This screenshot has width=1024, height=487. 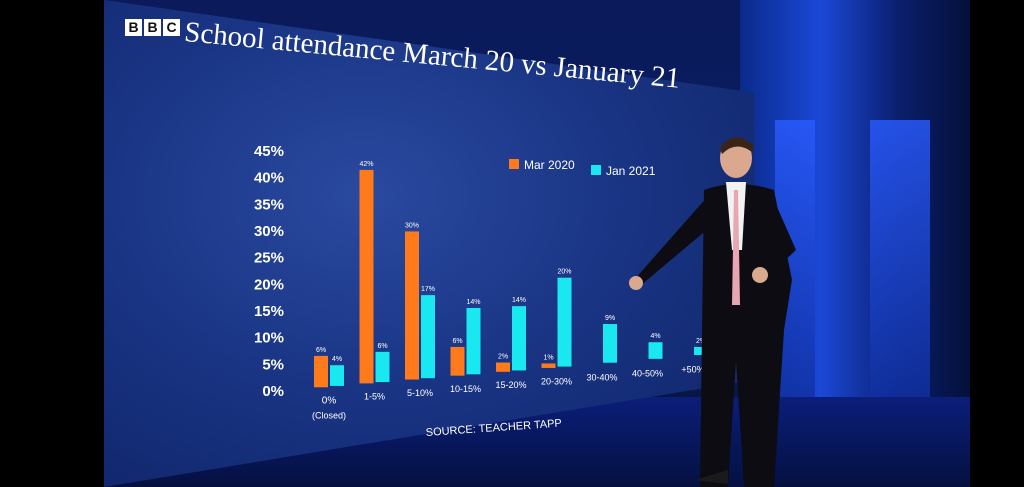 What do you see at coordinates (412, 225) in the screenshot?
I see `bar-value-label: 30%` at bounding box center [412, 225].